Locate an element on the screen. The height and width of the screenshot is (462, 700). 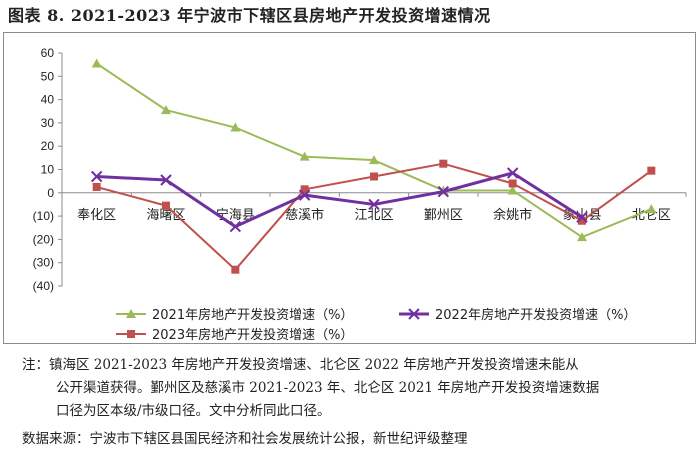
y-tick-label: (20) is located at coordinates (43, 239).